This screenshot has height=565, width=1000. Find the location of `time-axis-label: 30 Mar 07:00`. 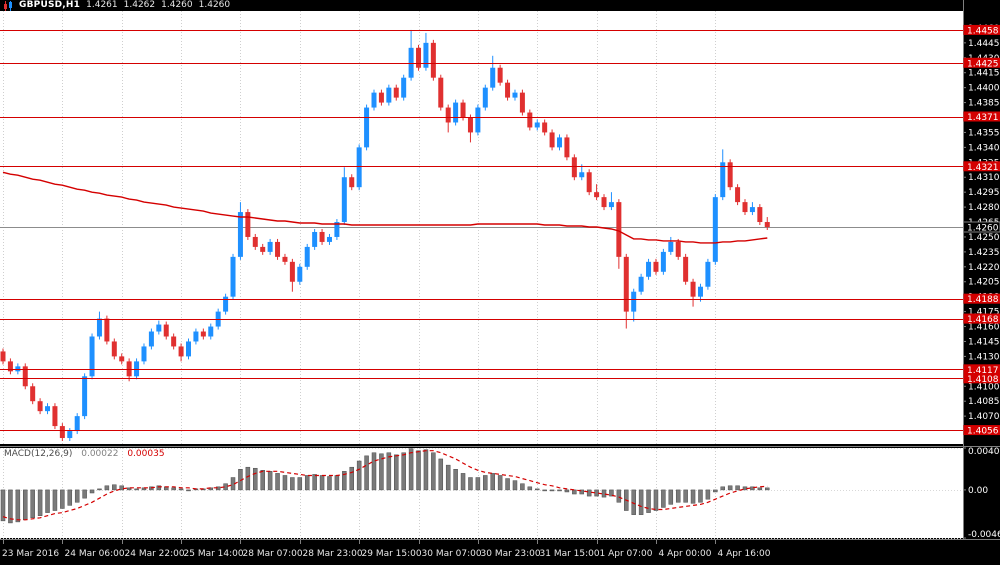

time-axis-label: 30 Mar 07:00 is located at coordinates (452, 554).